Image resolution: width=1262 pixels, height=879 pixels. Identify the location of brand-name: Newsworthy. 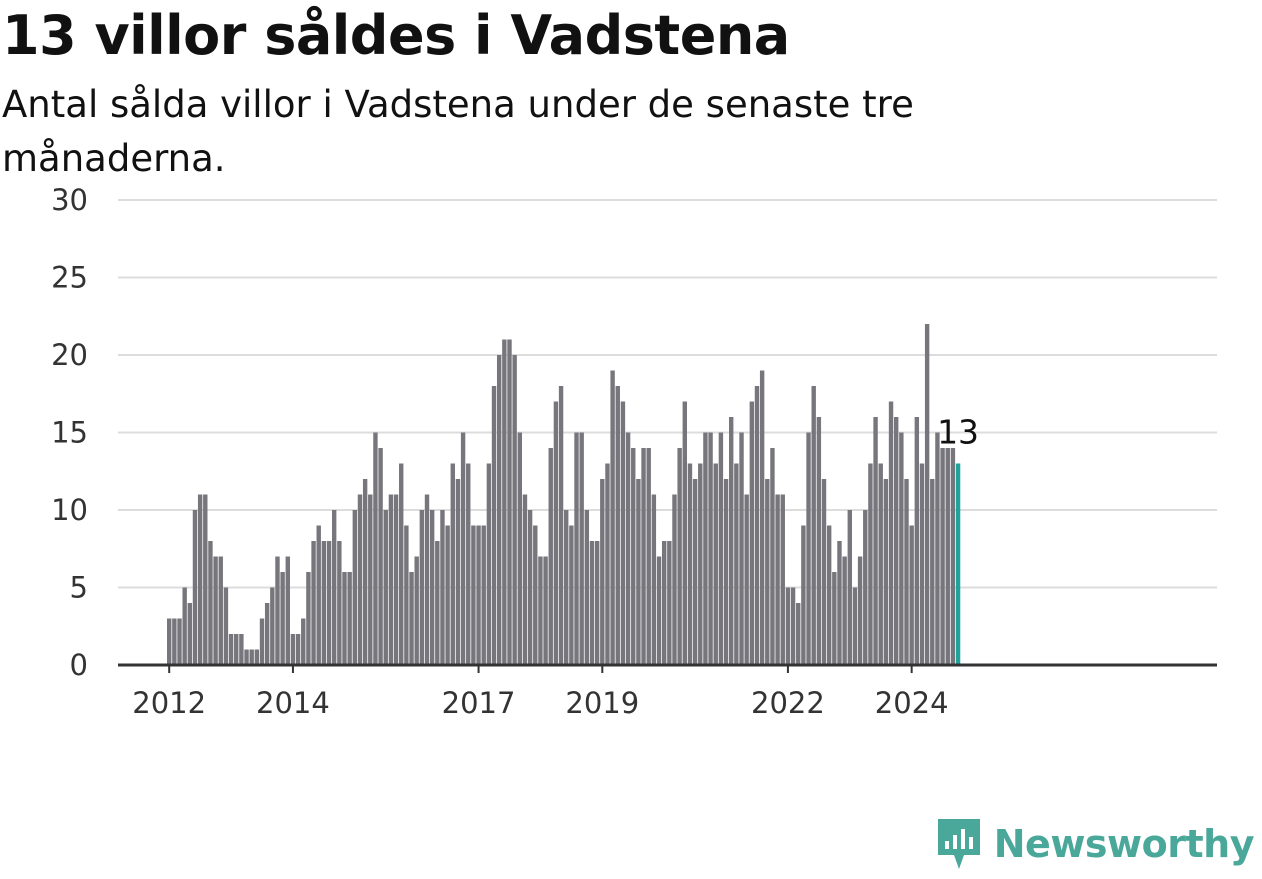
(1124, 844).